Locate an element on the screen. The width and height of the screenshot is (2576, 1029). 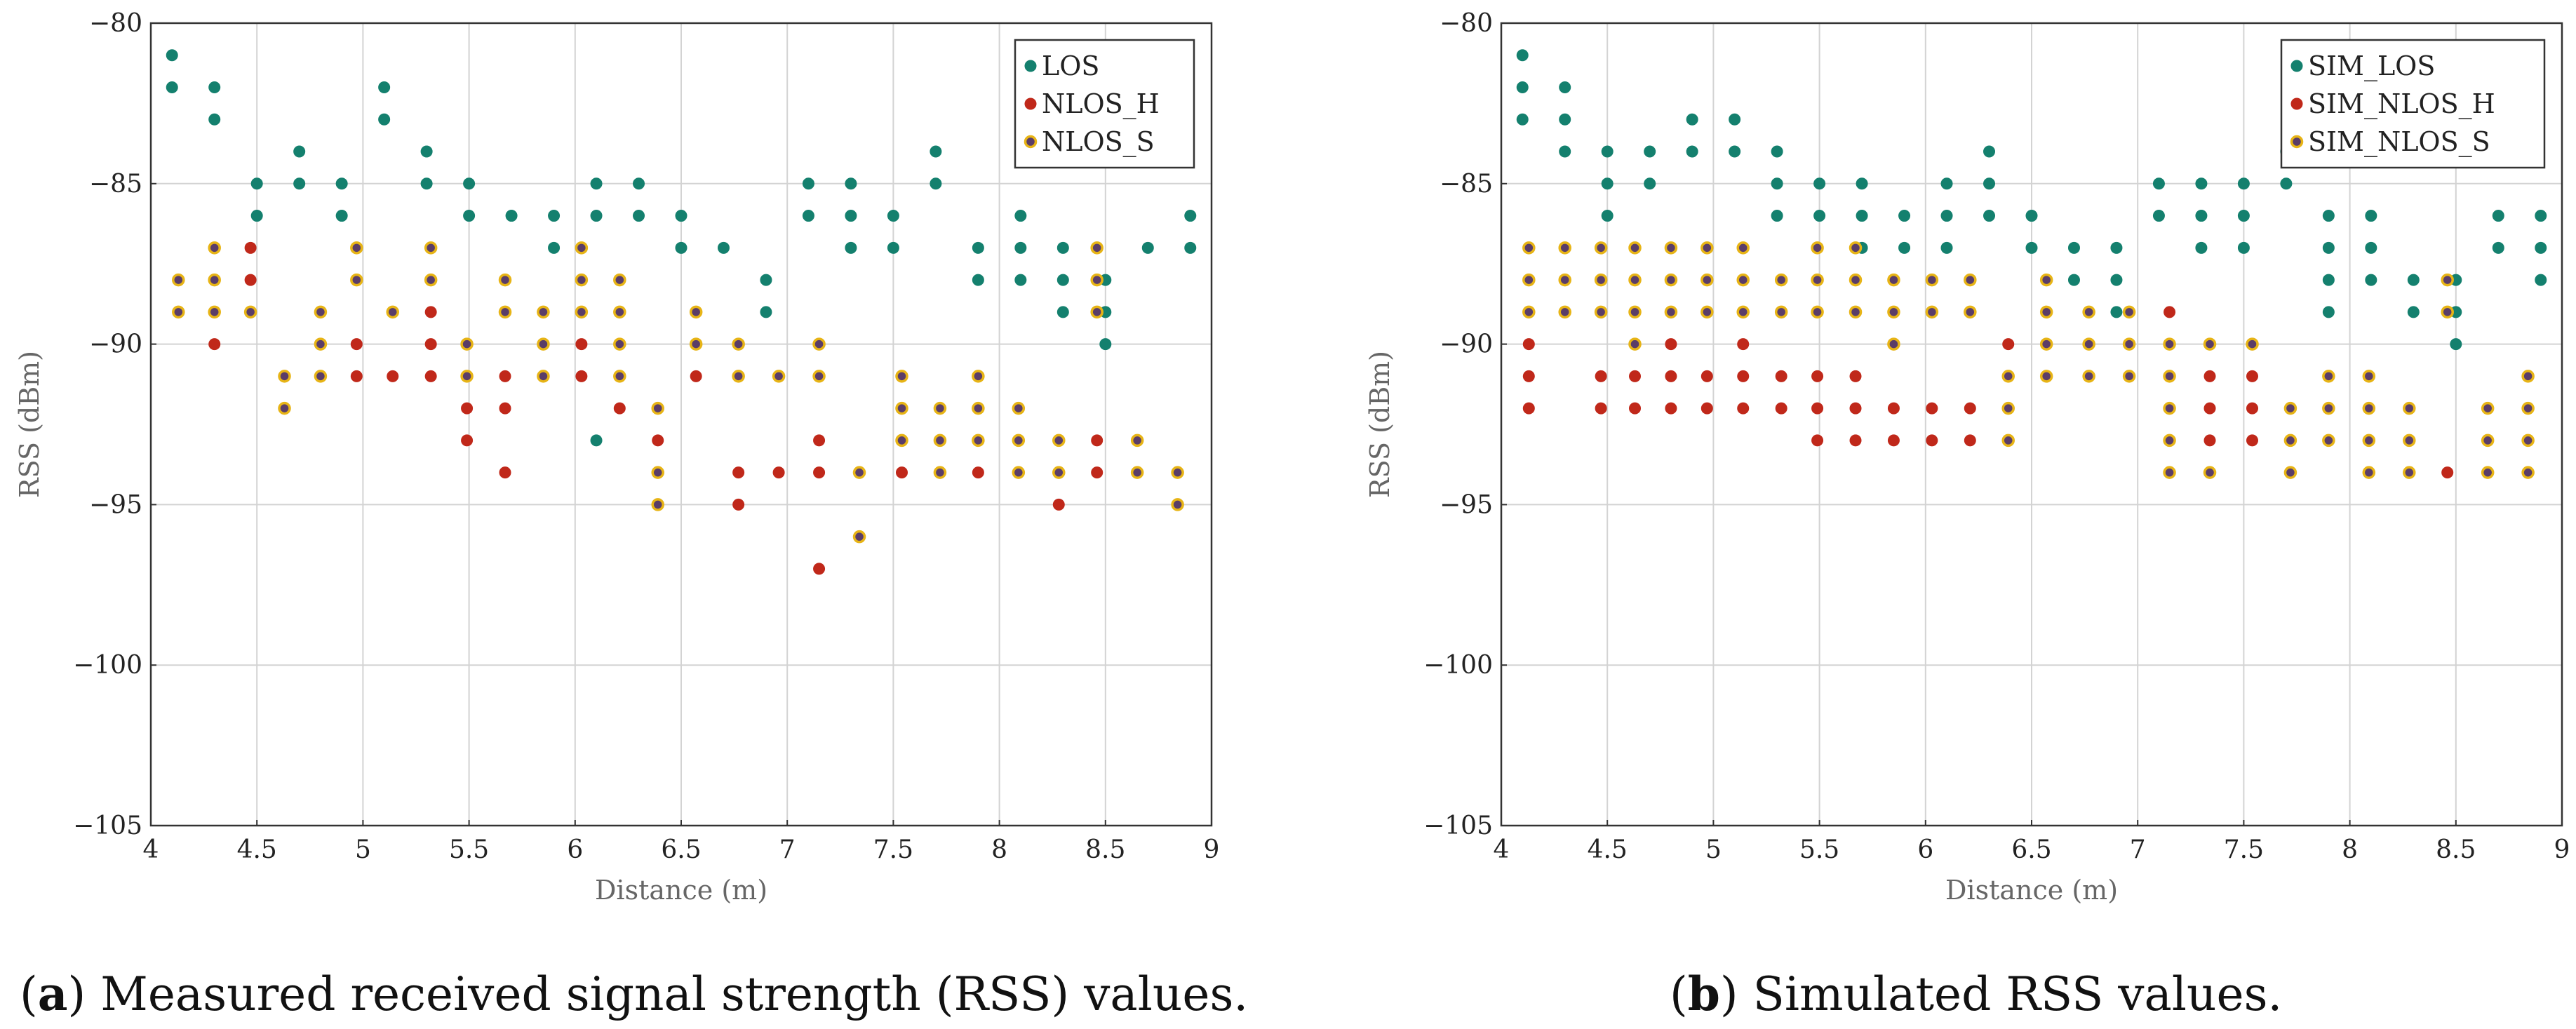
series-nlos_s is located at coordinates (678, 392).